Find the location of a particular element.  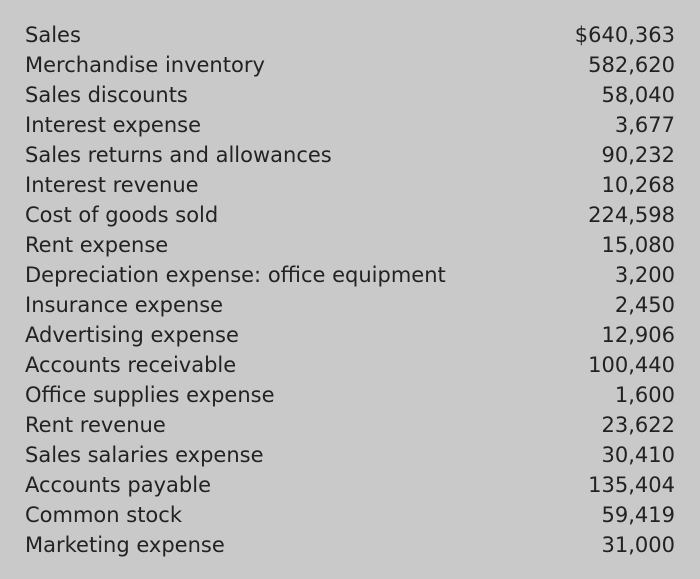

account-value: 15,080 is located at coordinates (638, 245).